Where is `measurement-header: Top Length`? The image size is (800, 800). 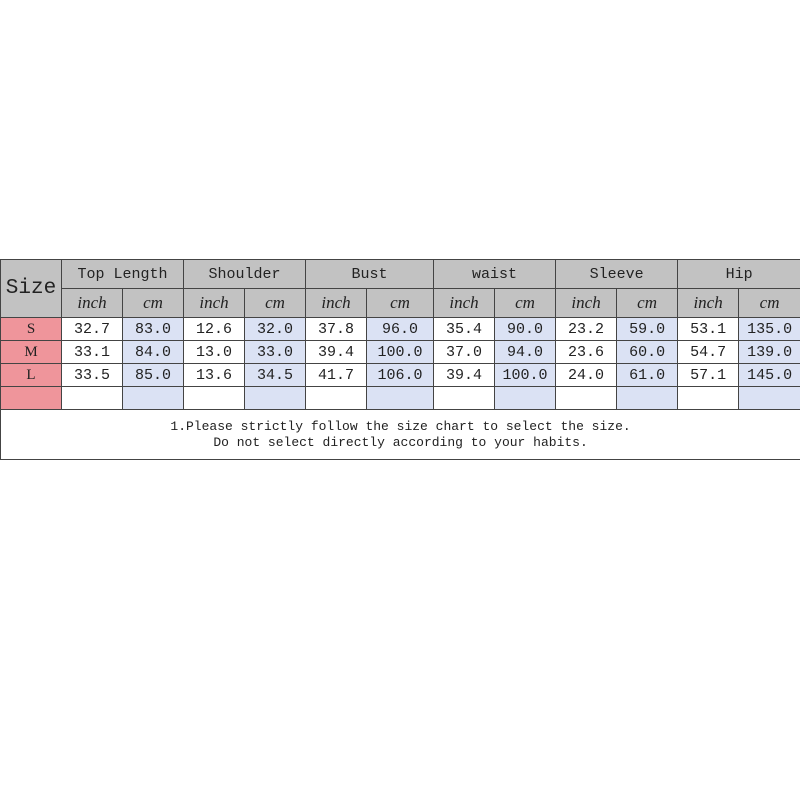
measurement-header: Top Length is located at coordinates (122, 274).